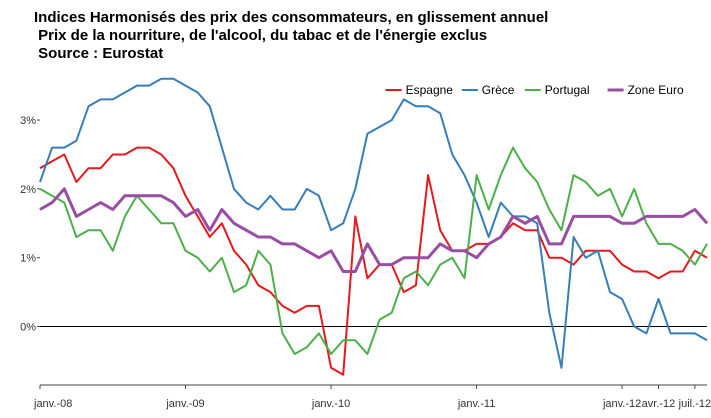 The width and height of the screenshot is (711, 418). Describe the element at coordinates (430, 90) in the screenshot. I see `legend-label: Espagne` at that location.